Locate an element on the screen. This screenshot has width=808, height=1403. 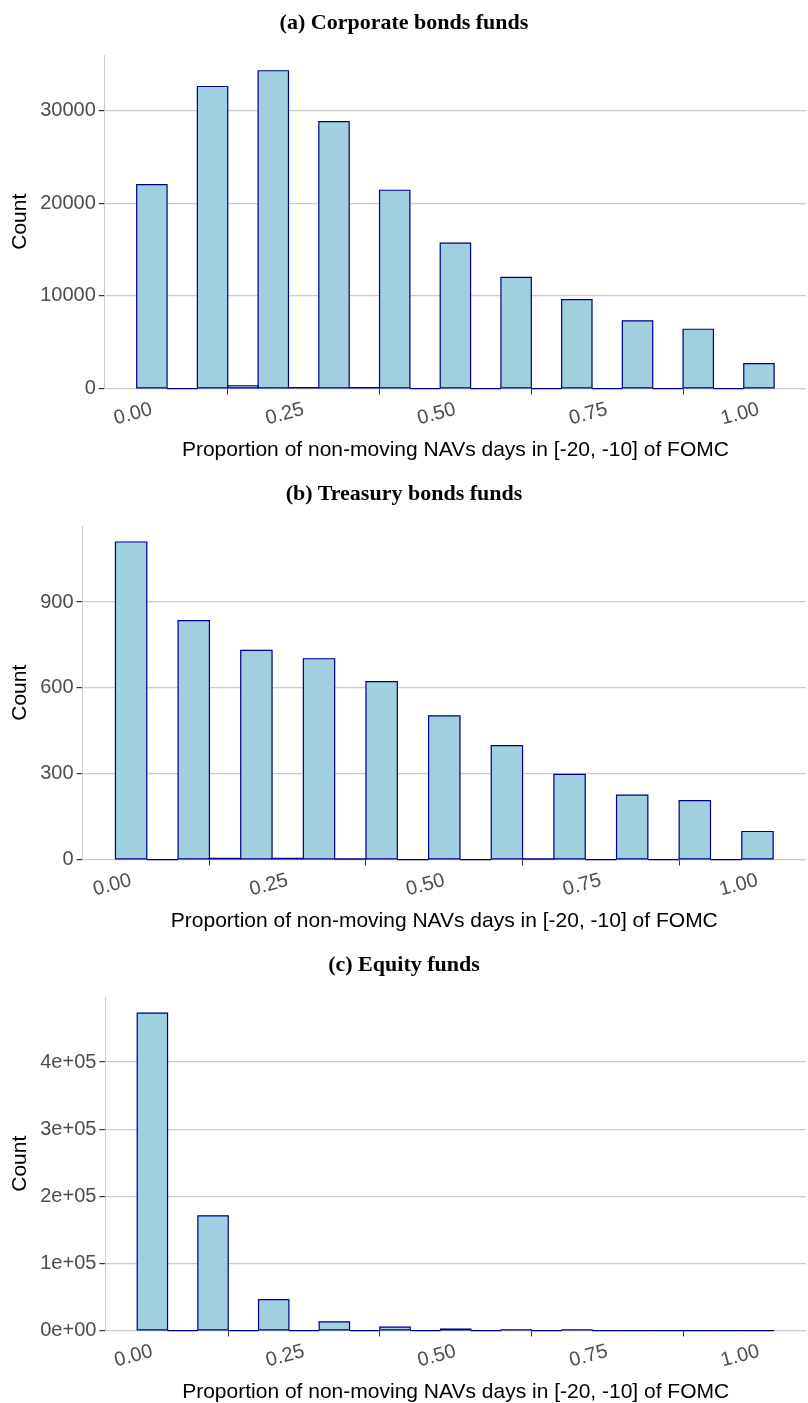
y-tick-label: 600 is located at coordinates (57, 686).